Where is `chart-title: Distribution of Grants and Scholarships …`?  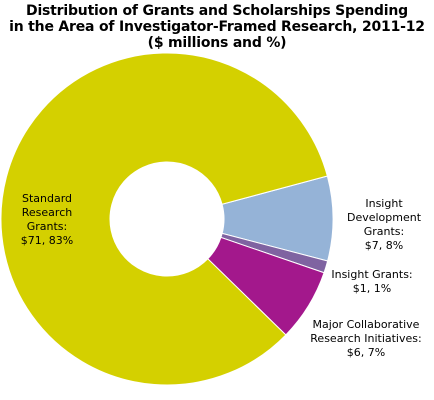 chart-title: Distribution of Grants and Scholarships … is located at coordinates (217, 27).